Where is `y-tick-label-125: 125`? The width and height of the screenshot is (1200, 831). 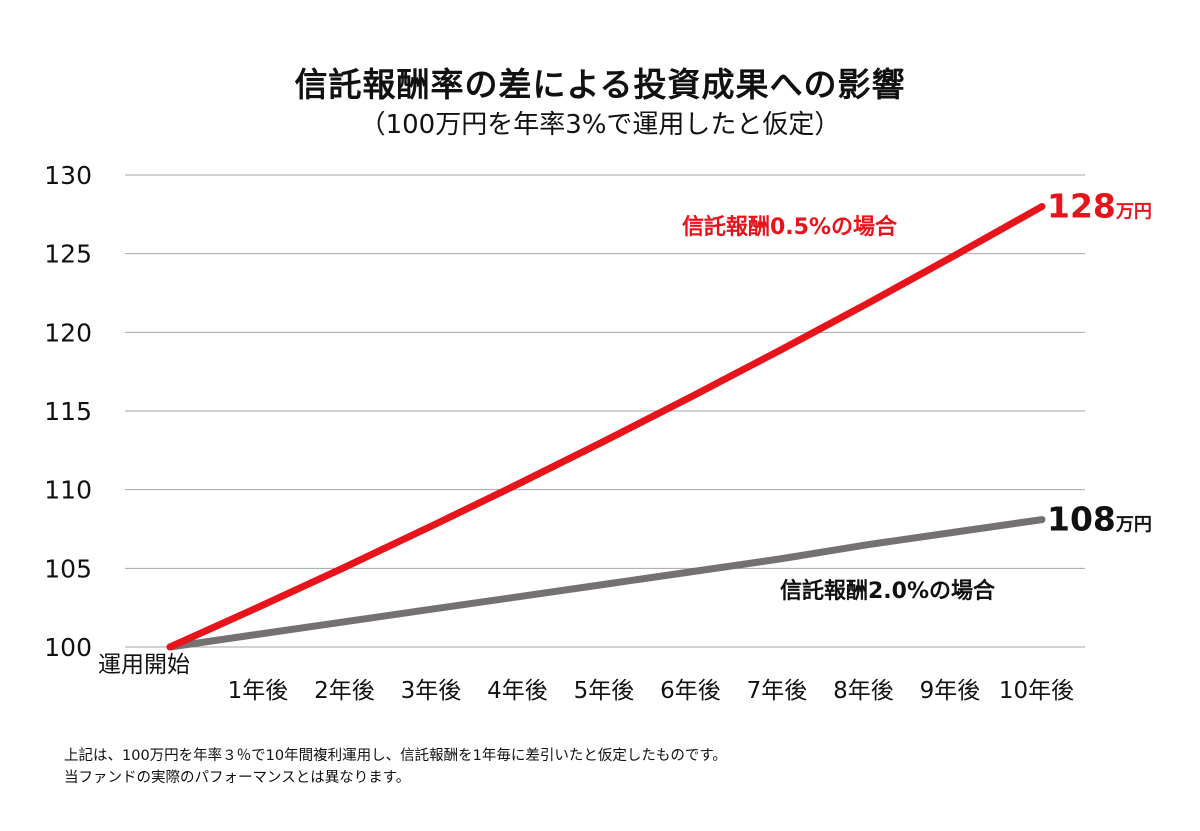 y-tick-label-125: 125 is located at coordinates (68, 254).